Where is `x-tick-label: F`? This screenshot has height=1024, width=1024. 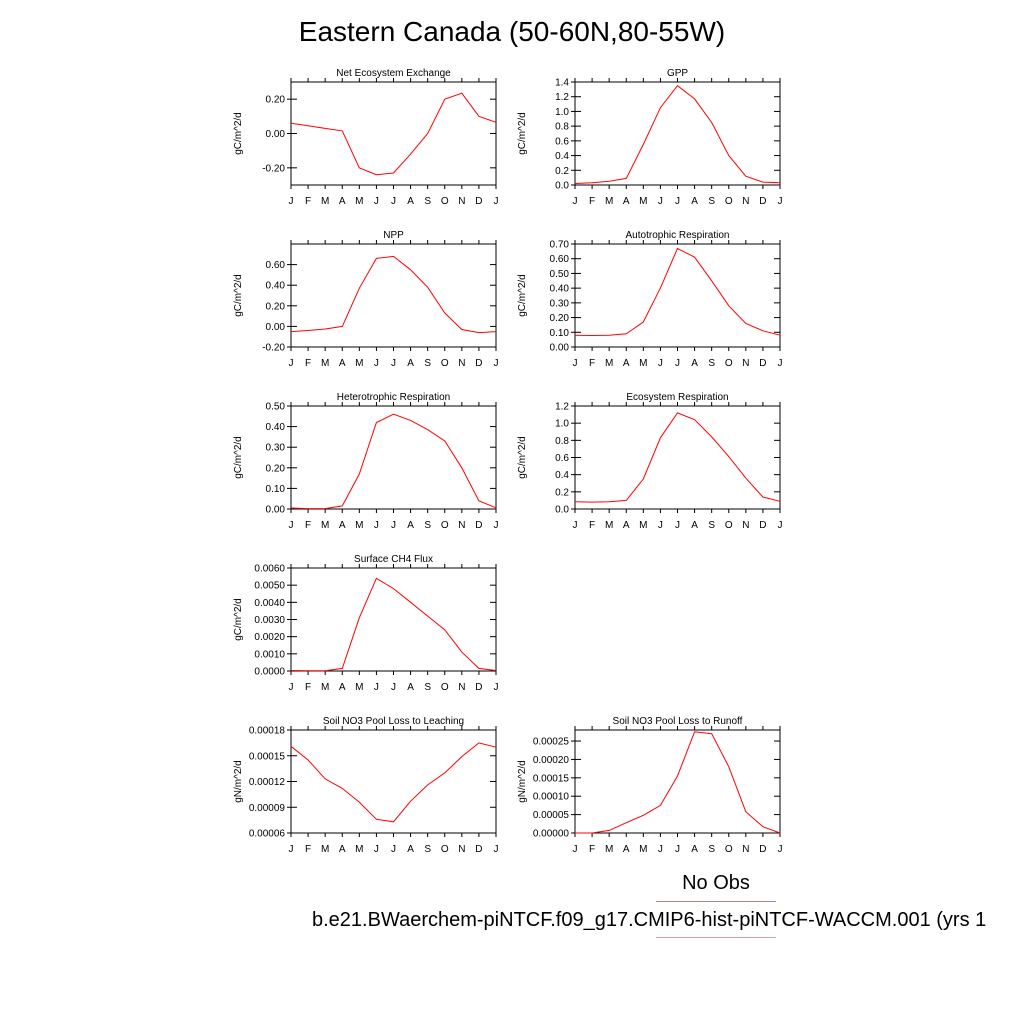 x-tick-label: F is located at coordinates (592, 201).